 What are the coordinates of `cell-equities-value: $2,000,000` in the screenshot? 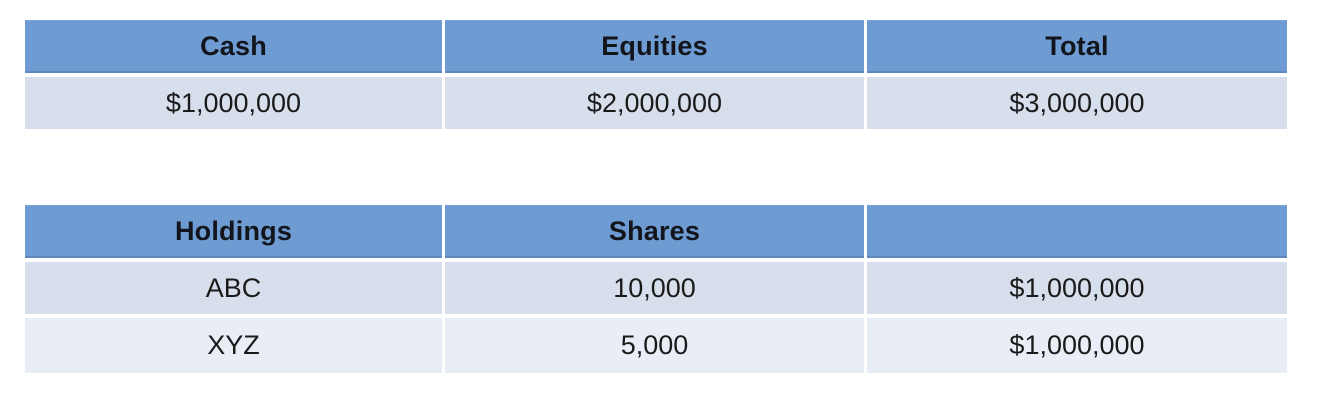 It's located at (656, 105).